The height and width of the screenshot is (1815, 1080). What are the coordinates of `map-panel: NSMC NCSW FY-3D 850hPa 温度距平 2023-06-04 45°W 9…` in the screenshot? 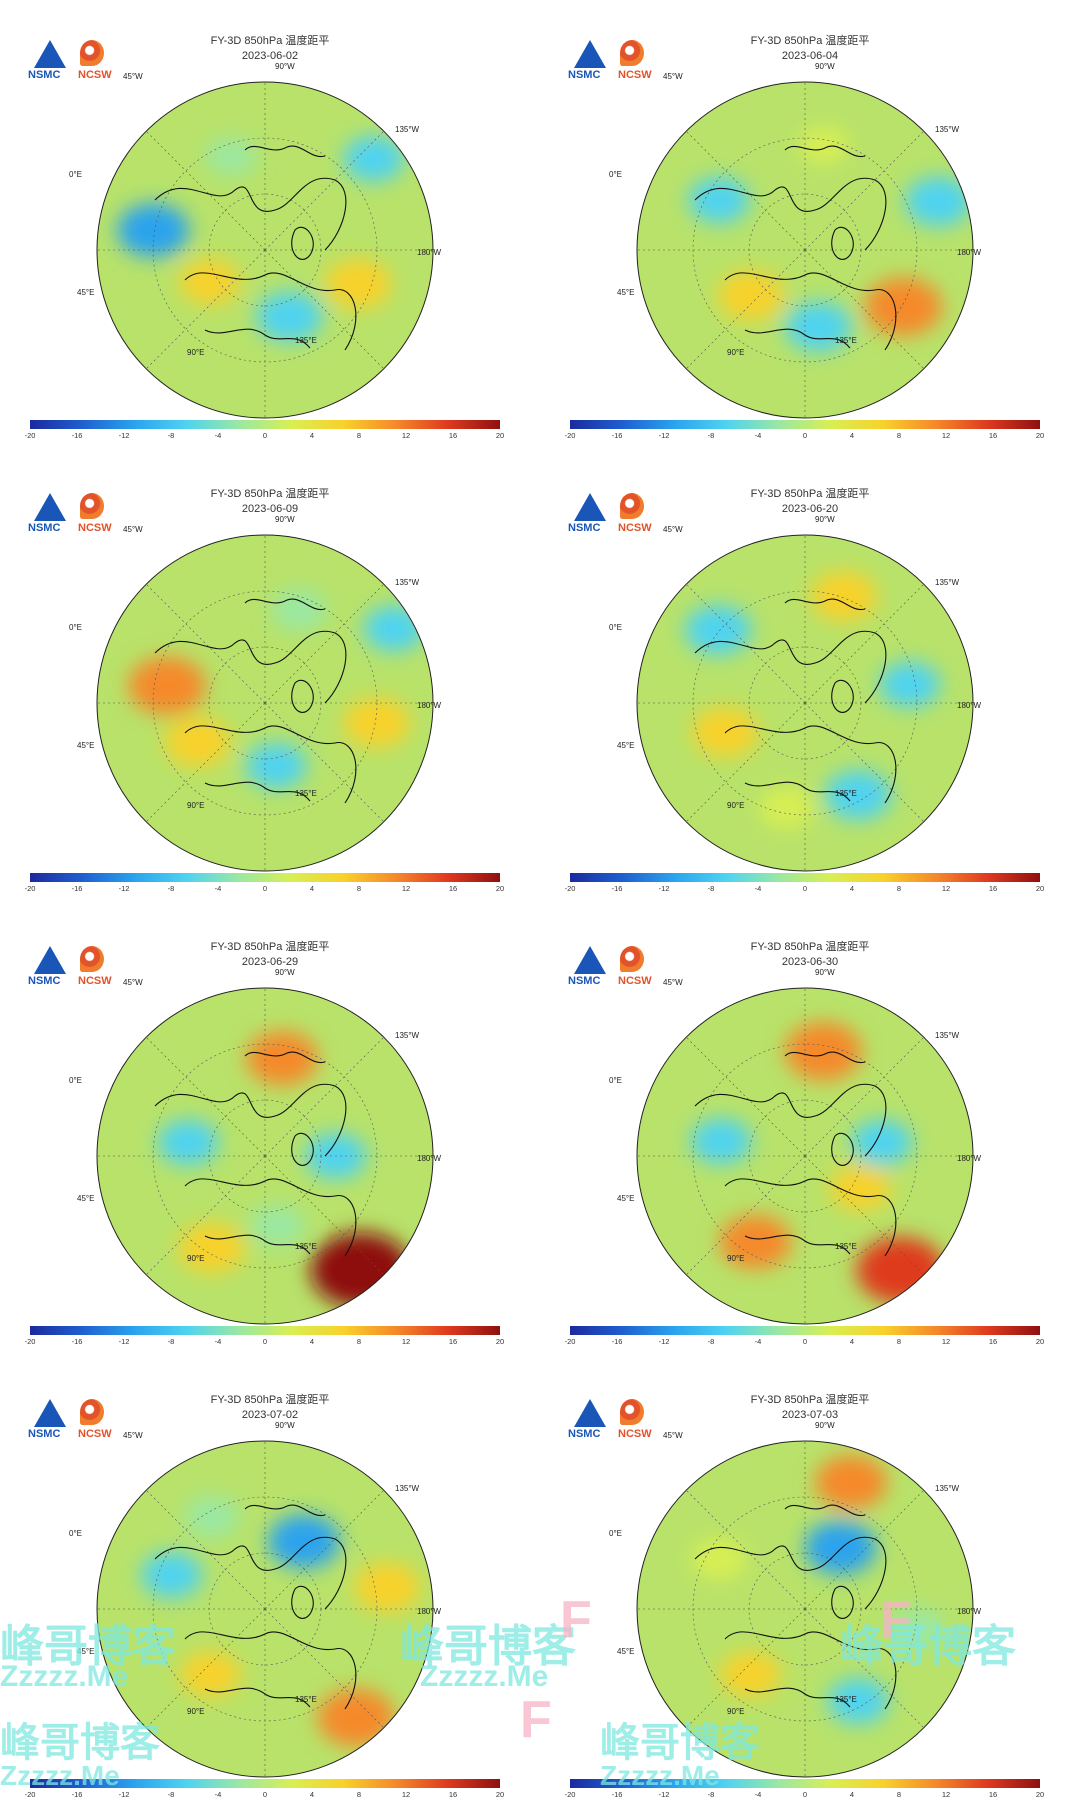 It's located at (810, 226).